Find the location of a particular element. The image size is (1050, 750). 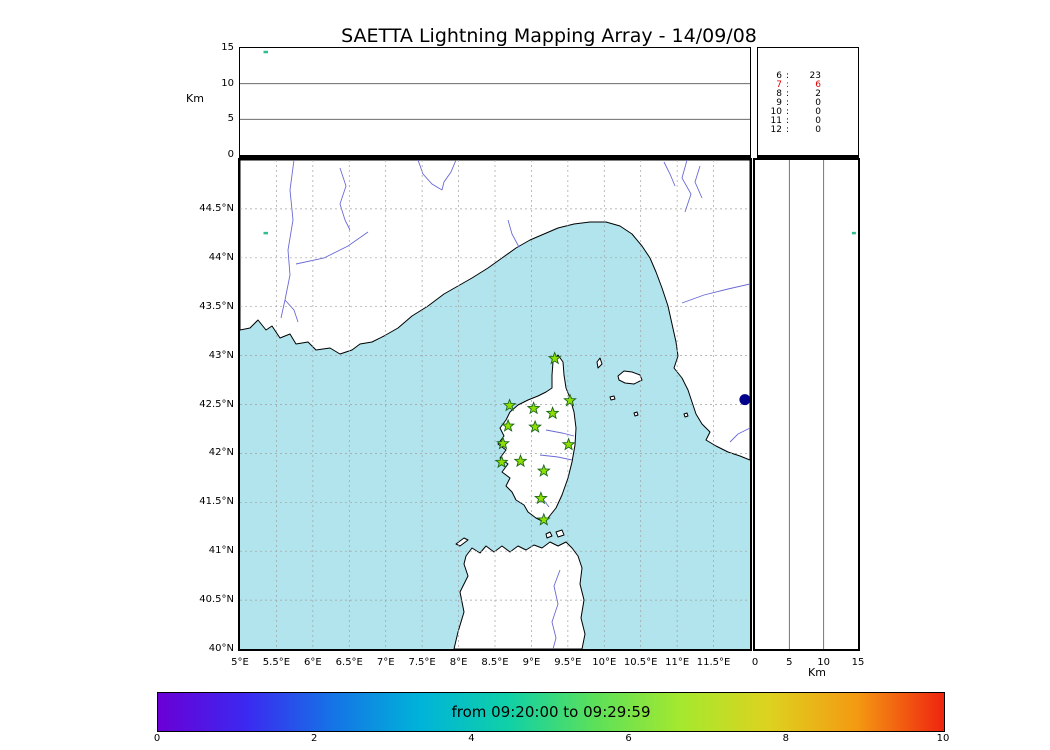

station-count-row: 11: 0 is located at coordinates (813, 121).